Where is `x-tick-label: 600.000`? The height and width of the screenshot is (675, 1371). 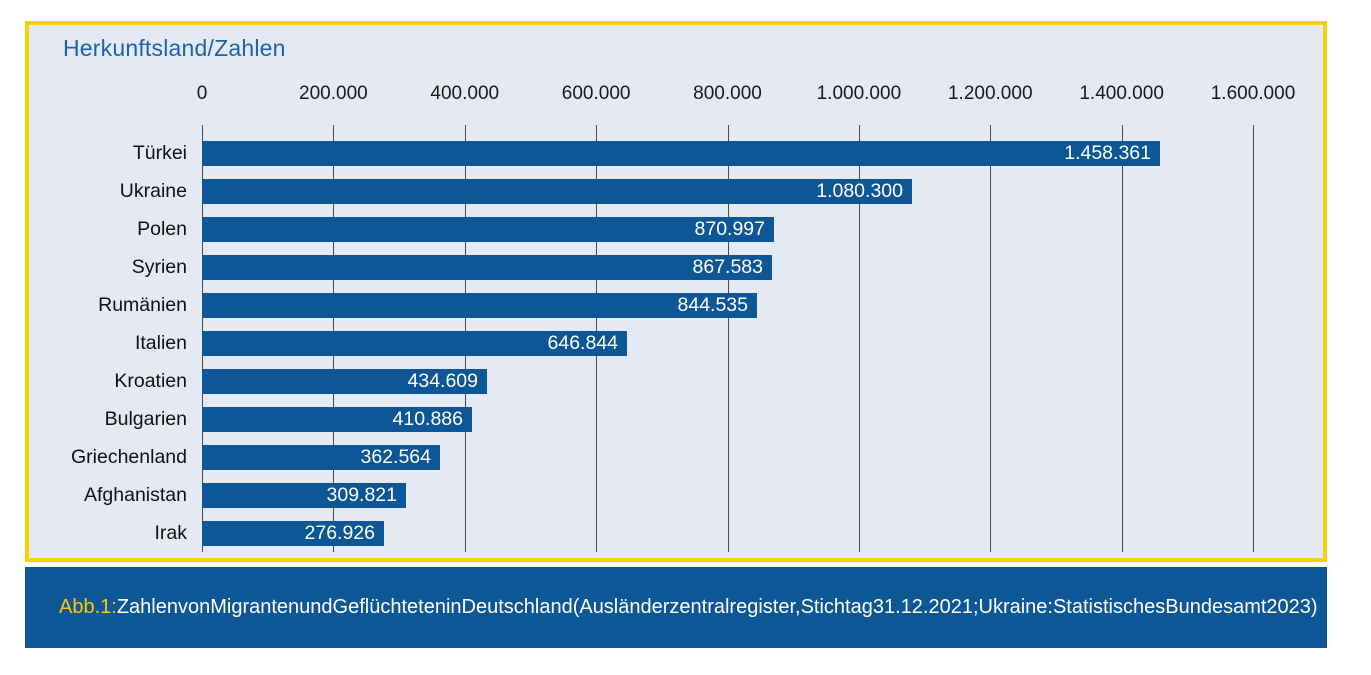 x-tick-label: 600.000 is located at coordinates (596, 93).